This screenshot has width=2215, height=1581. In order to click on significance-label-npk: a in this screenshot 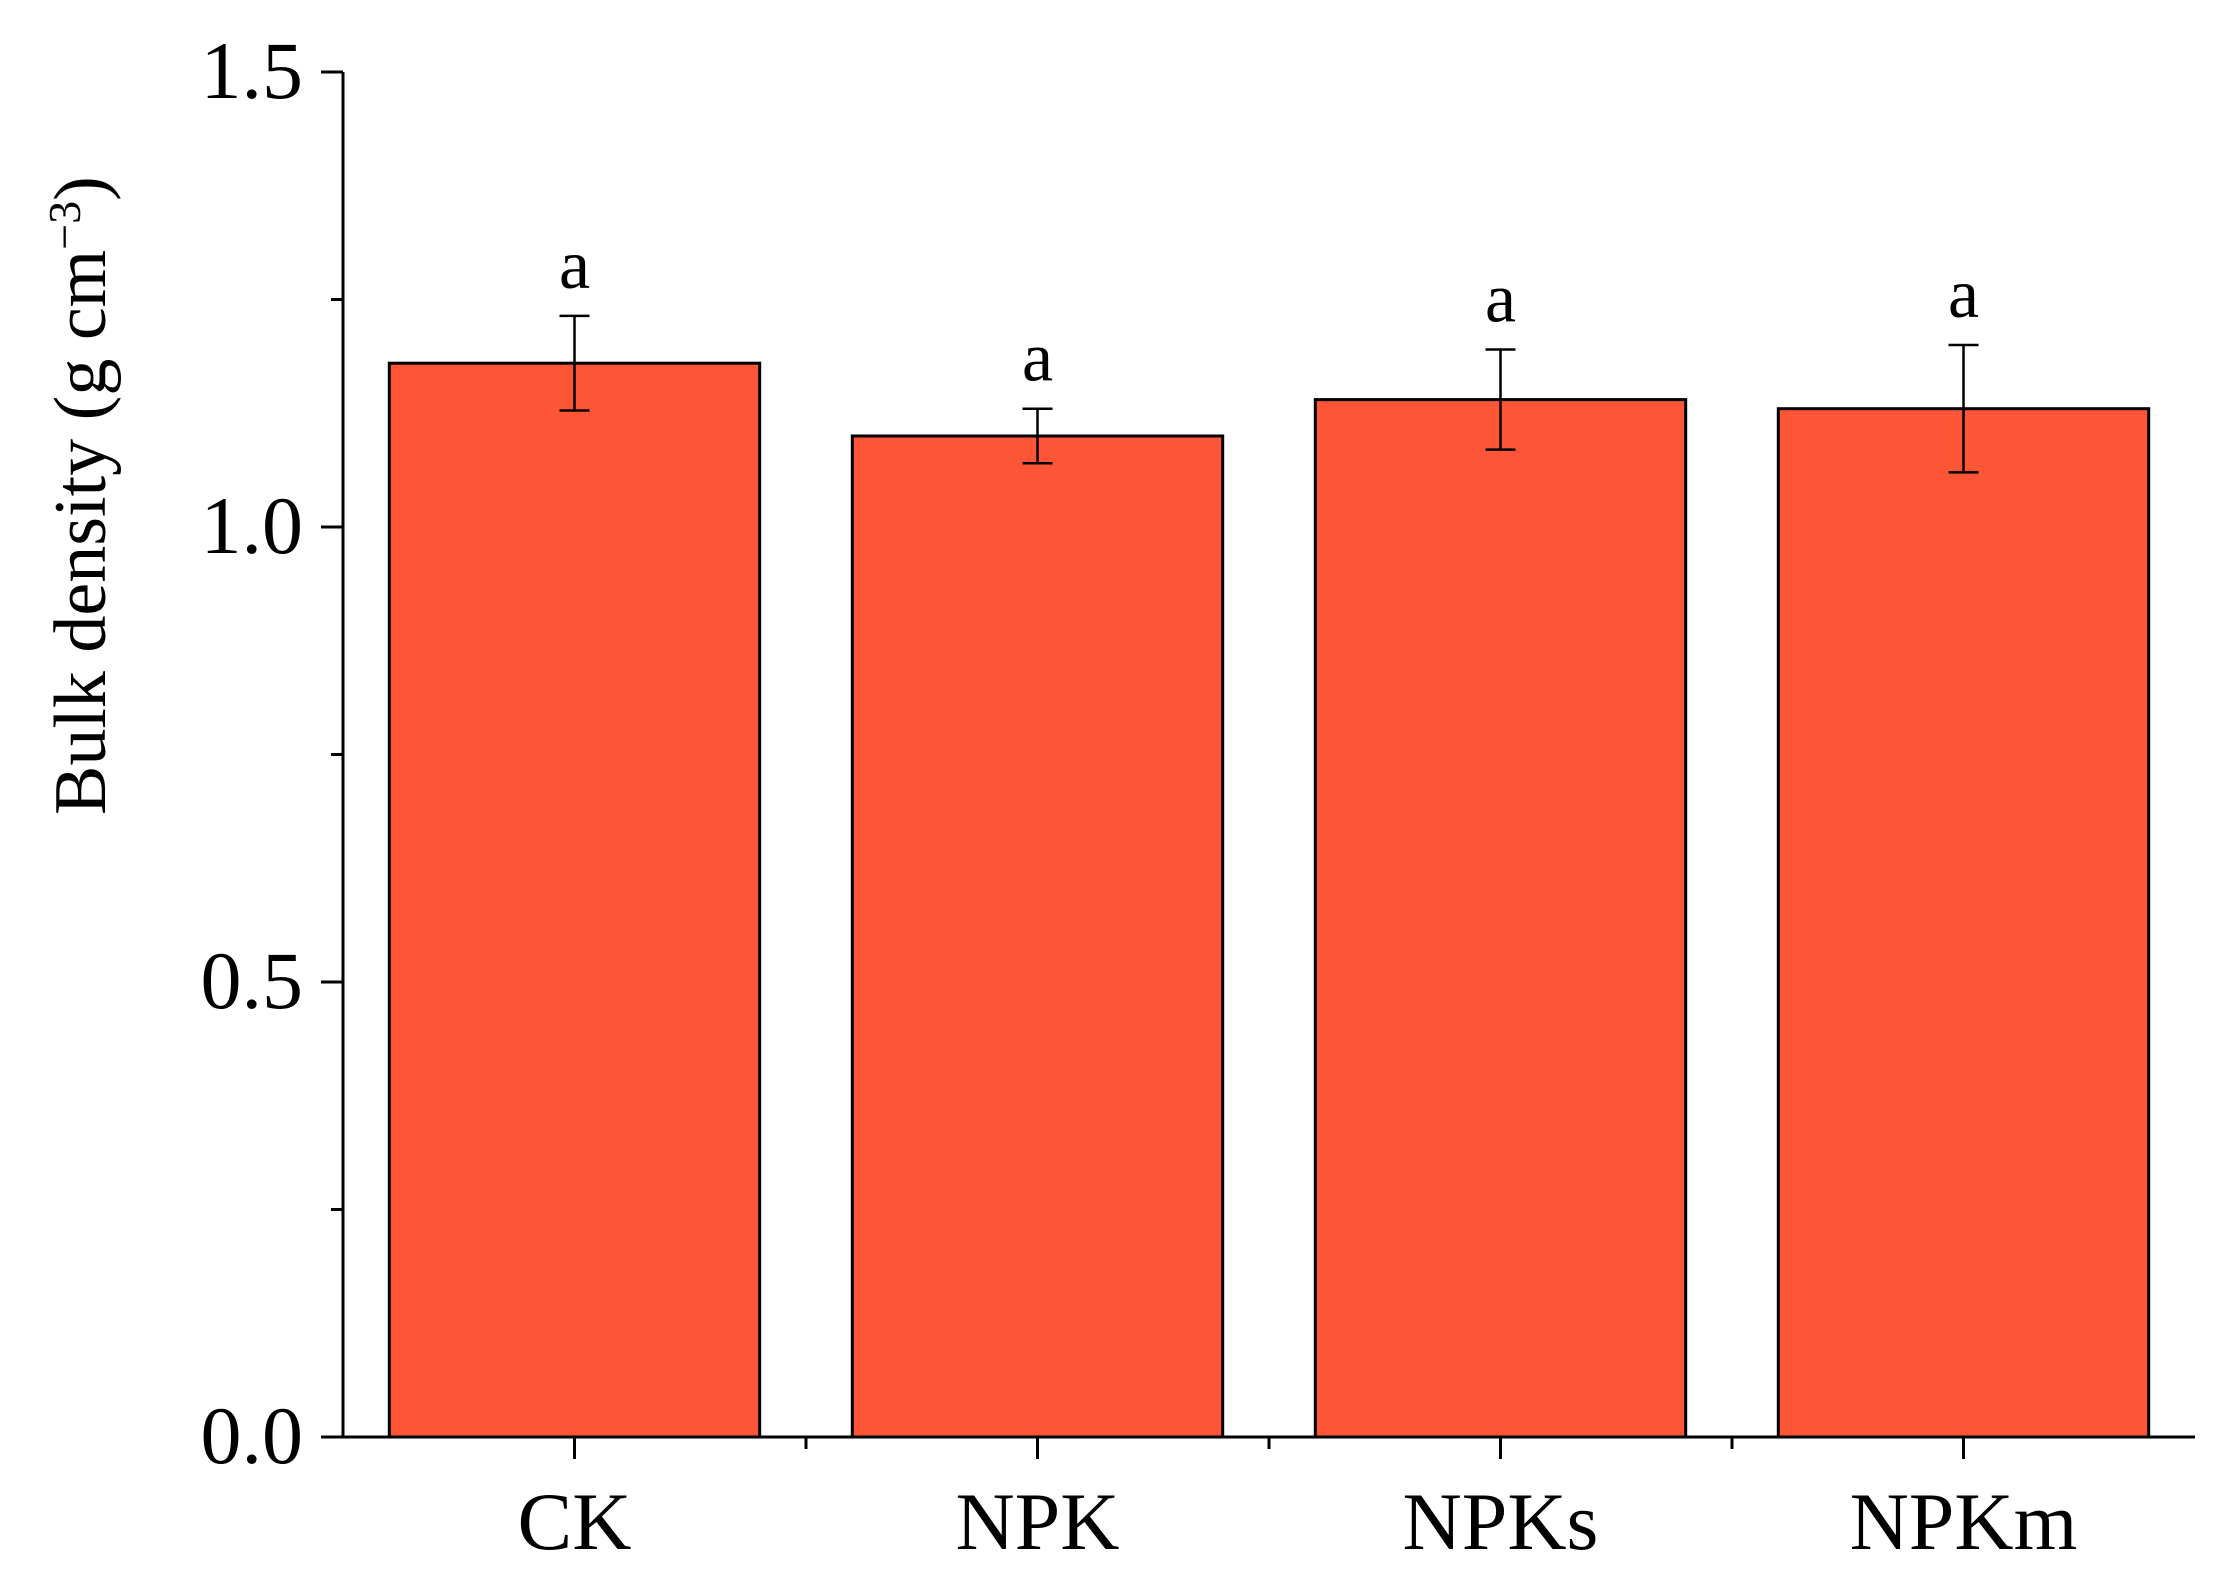, I will do `click(1037, 358)`.